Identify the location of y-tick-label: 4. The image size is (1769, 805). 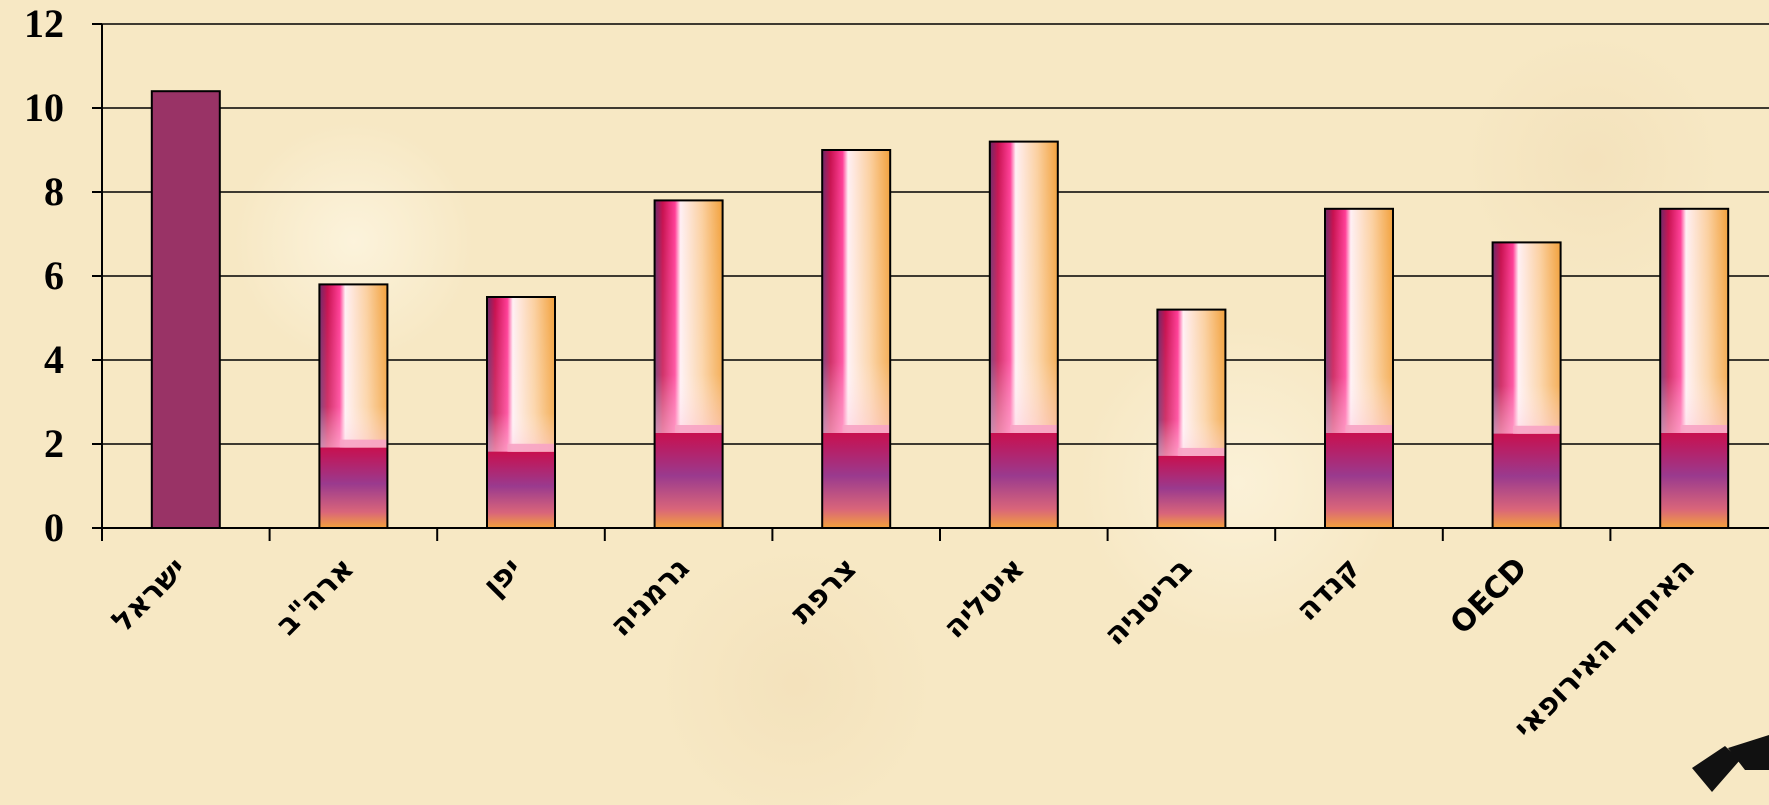
(54, 359).